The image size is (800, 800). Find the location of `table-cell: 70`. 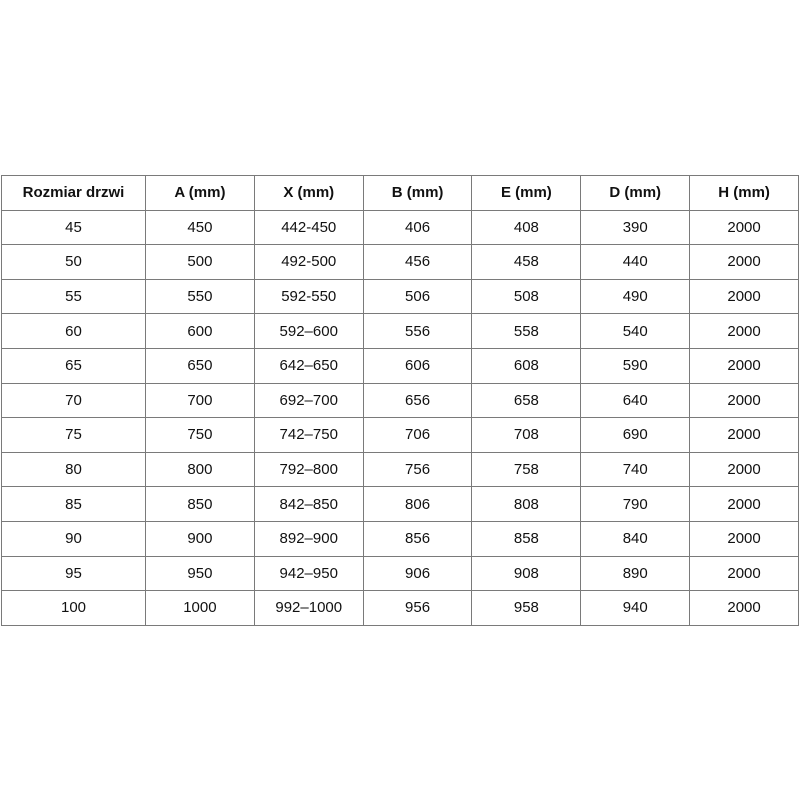

table-cell: 70 is located at coordinates (73, 400).